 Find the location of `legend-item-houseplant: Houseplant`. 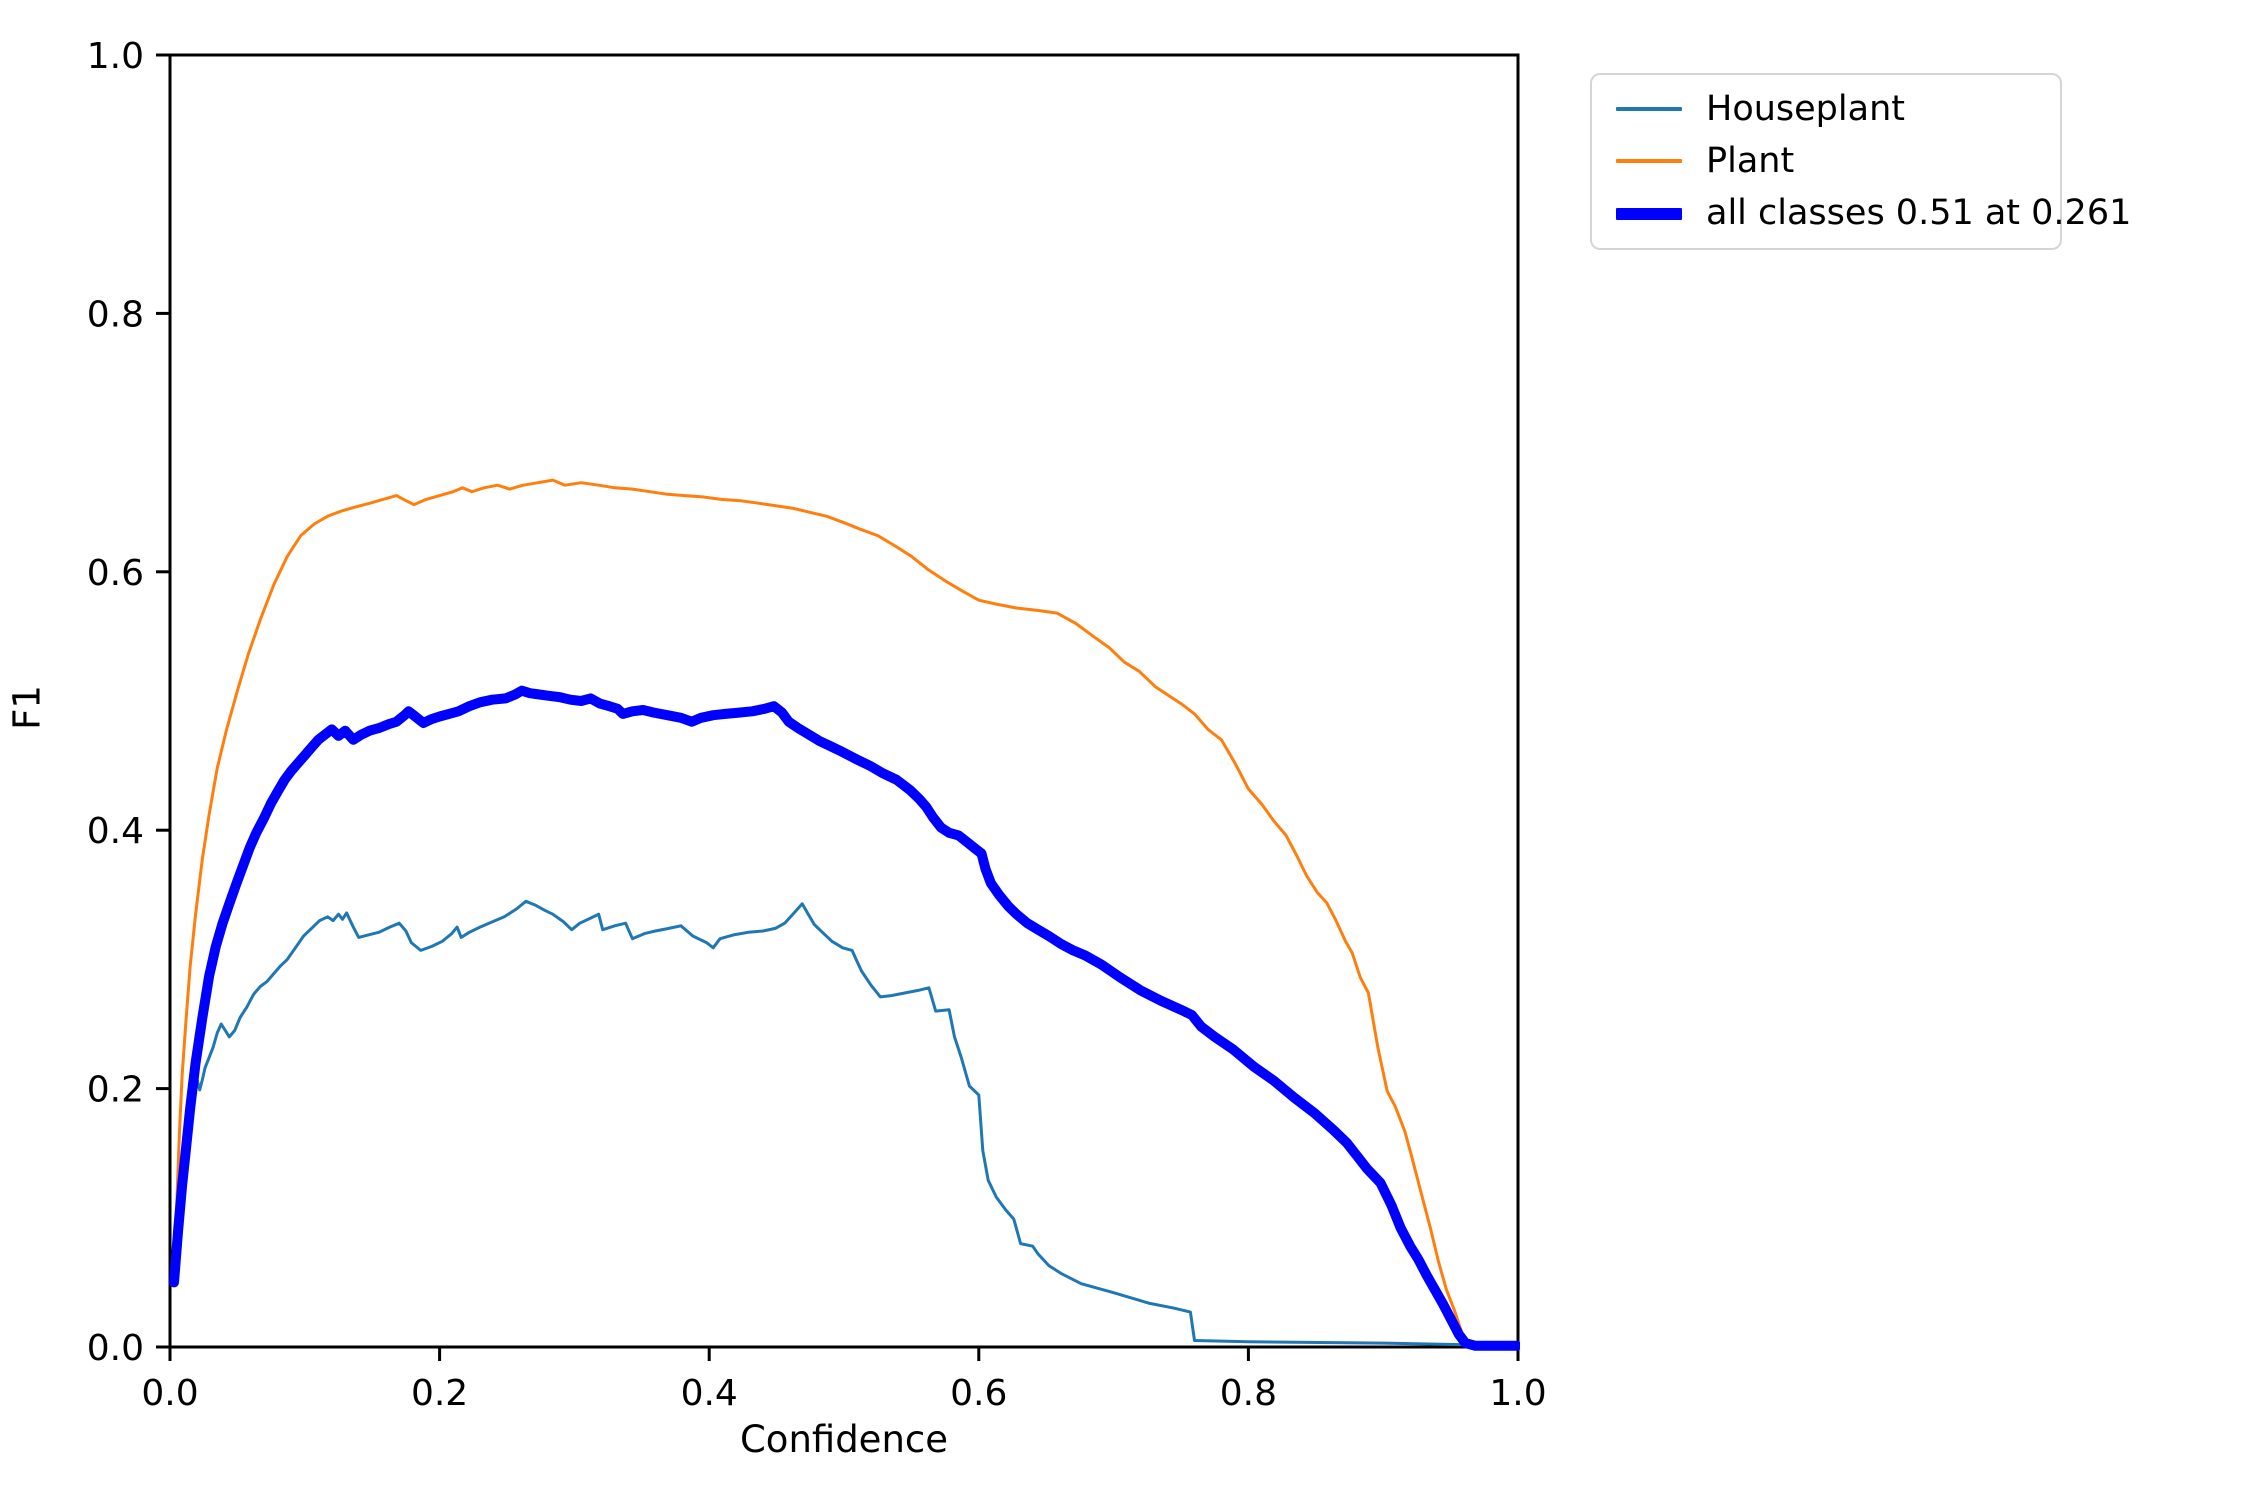

legend-item-houseplant: Houseplant is located at coordinates (1826, 108).